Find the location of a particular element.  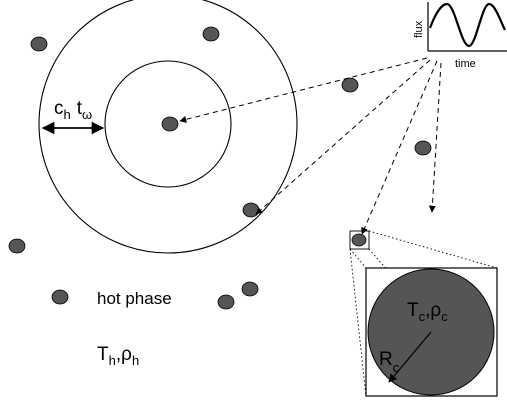

inset-ylabel: flux is located at coordinates (419, 29).